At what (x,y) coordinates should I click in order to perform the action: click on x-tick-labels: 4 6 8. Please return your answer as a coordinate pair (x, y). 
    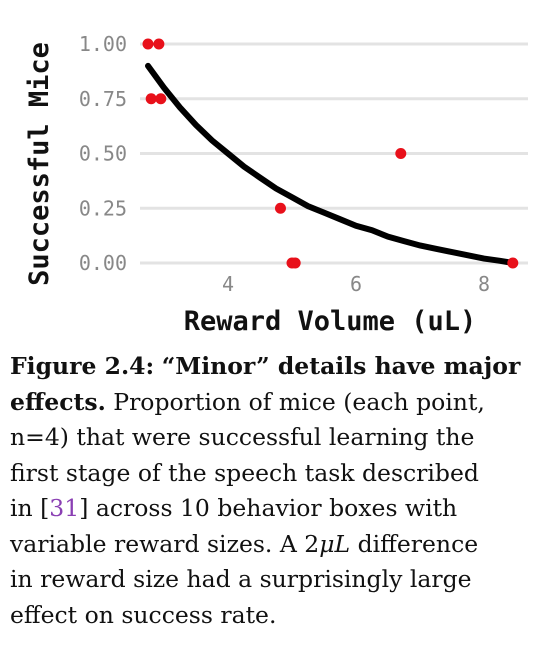
    Looking at the image, I should click on (356, 284).